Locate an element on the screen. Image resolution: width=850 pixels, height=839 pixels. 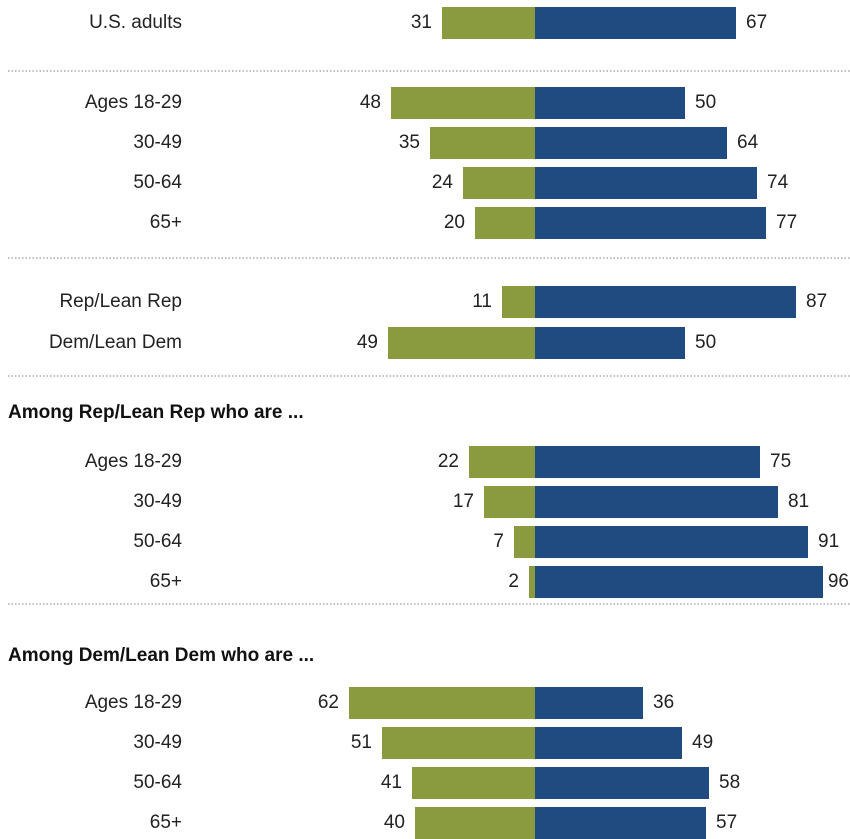
right-value-label: 36 is located at coordinates (663, 702).